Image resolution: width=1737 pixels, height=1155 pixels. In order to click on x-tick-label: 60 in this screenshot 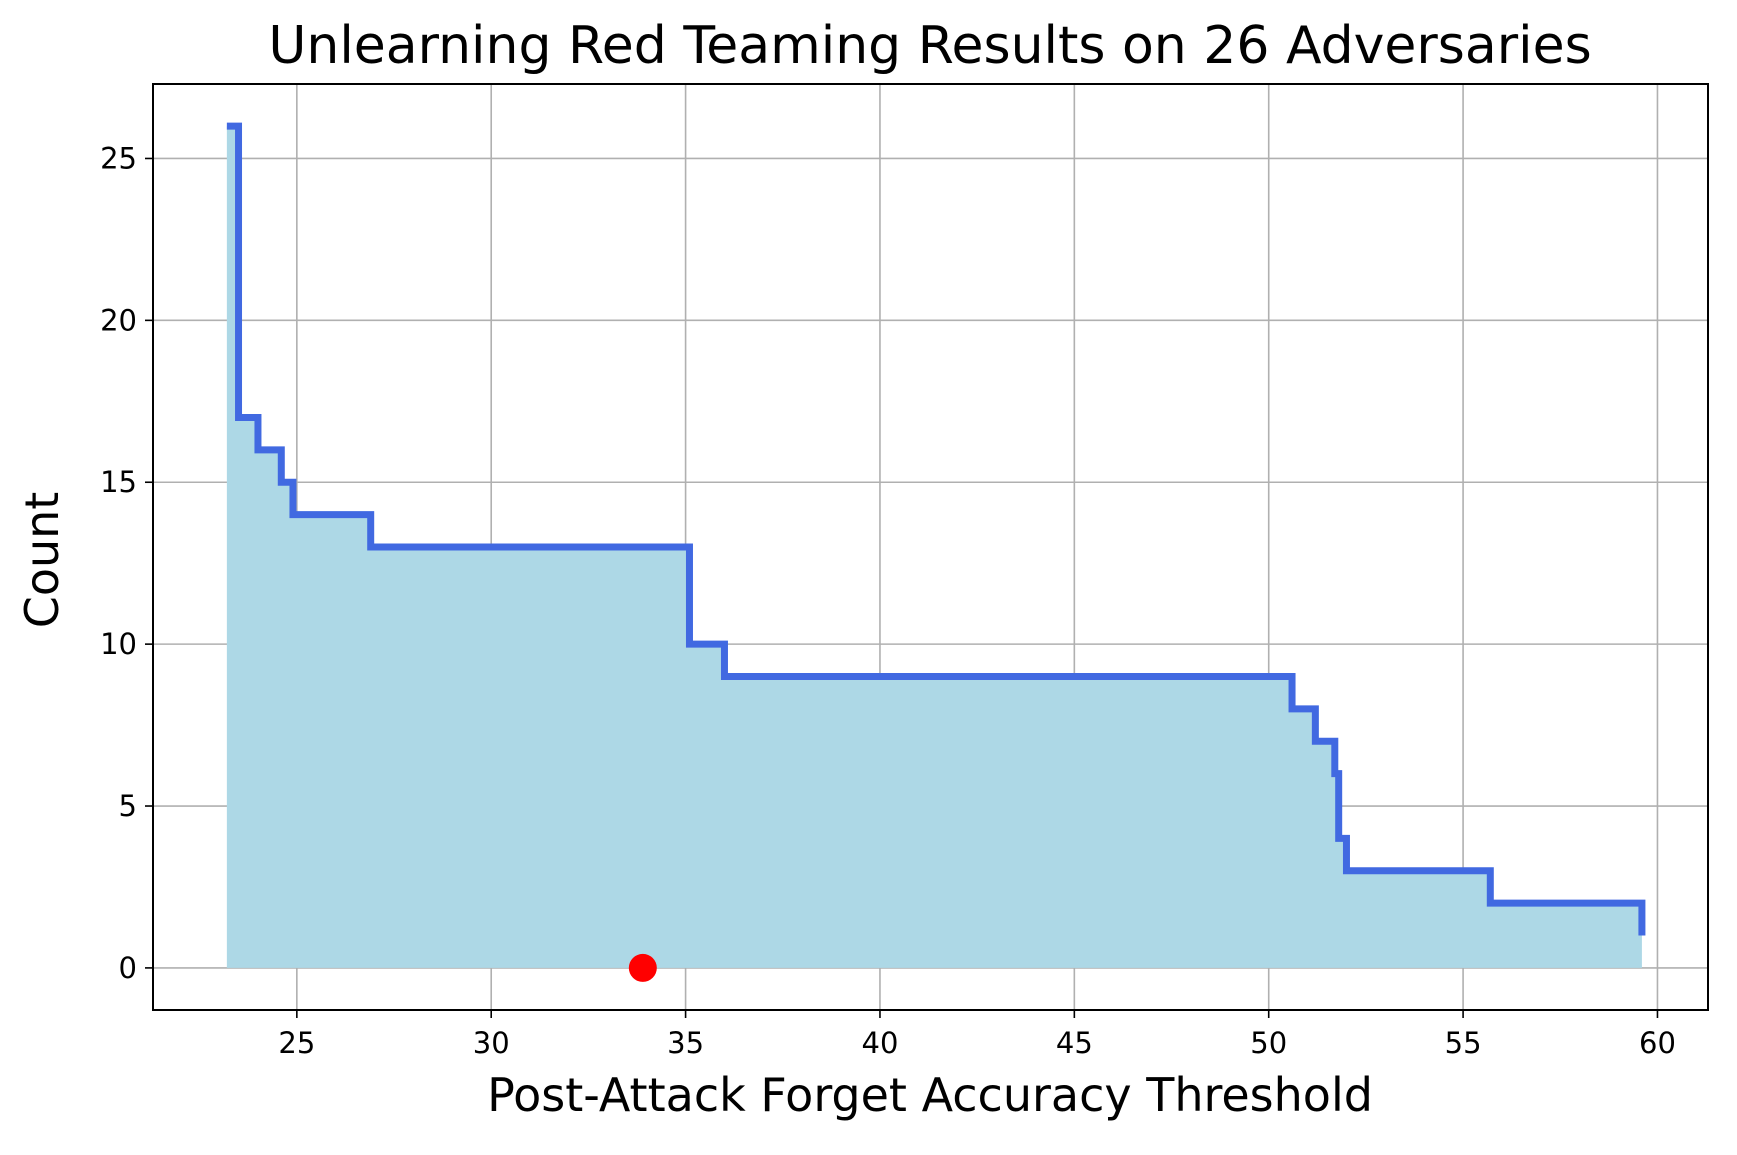, I will do `click(1657, 1043)`.